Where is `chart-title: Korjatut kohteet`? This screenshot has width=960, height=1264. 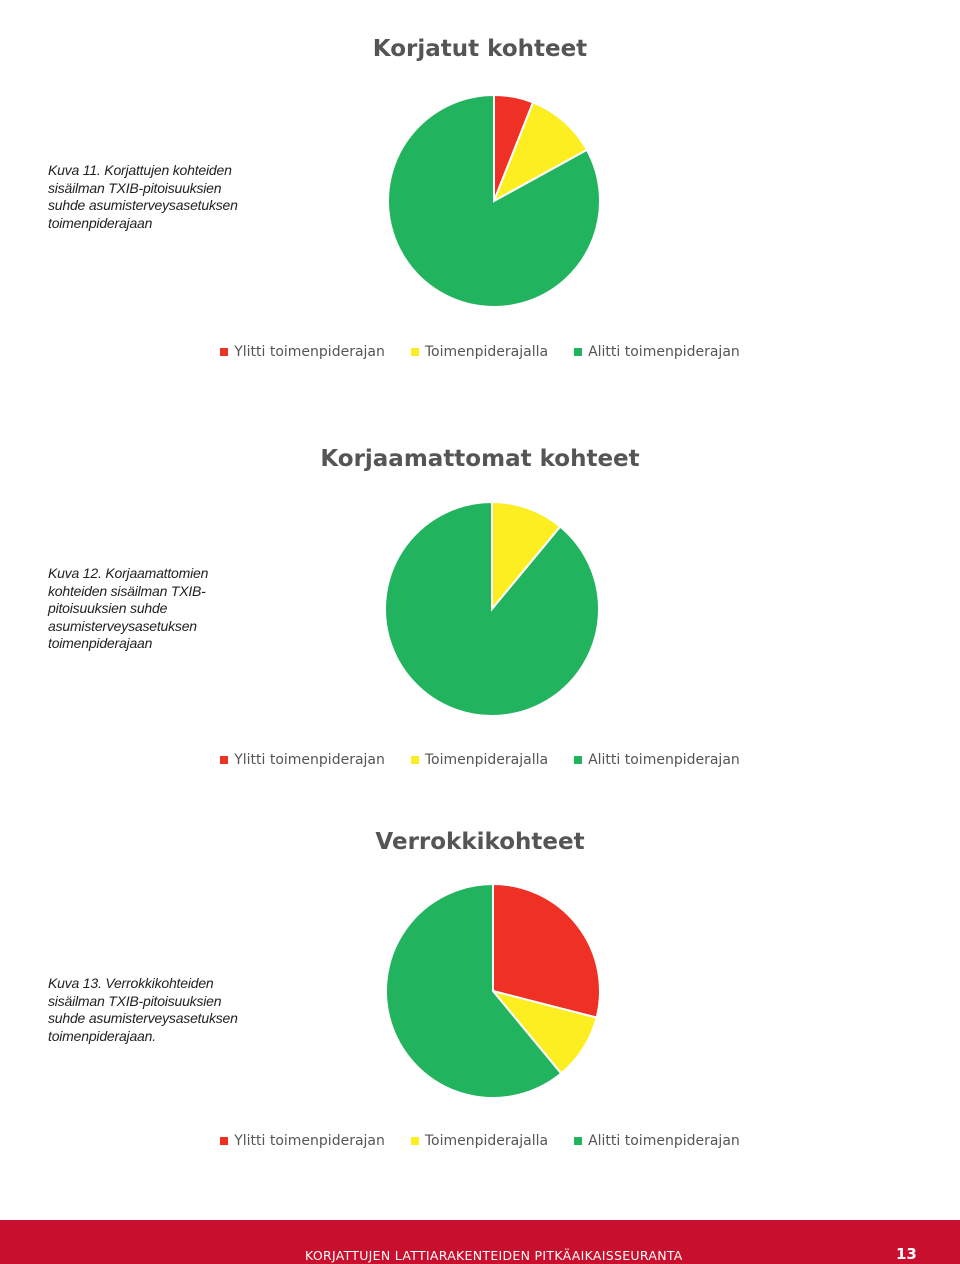 chart-title: Korjatut kohteet is located at coordinates (480, 49).